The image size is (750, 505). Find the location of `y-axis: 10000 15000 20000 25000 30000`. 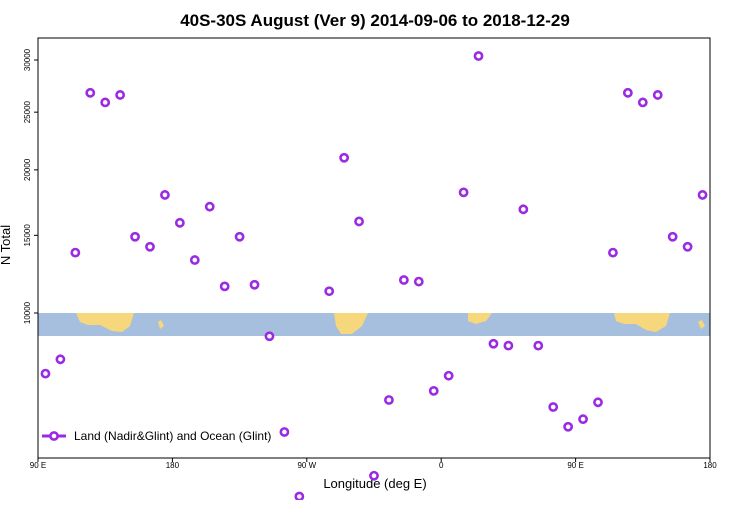

y-axis: 10000 15000 20000 25000 30000 is located at coordinates (30, 186).